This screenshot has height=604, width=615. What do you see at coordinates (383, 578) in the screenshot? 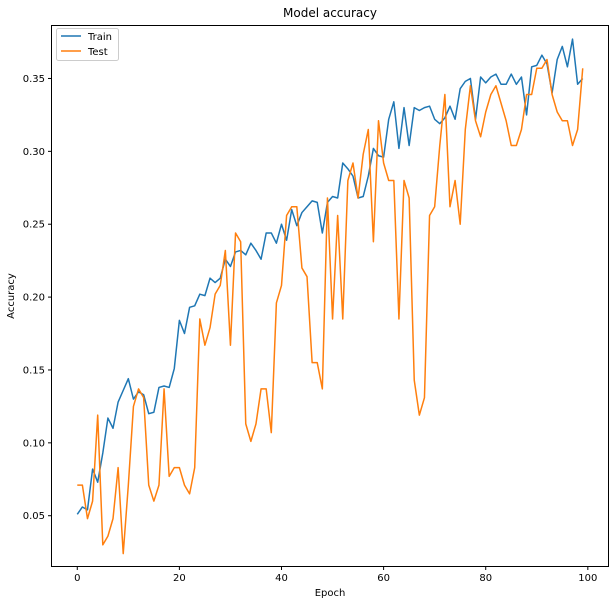
I see `x-tick-label: 60` at bounding box center [383, 578].